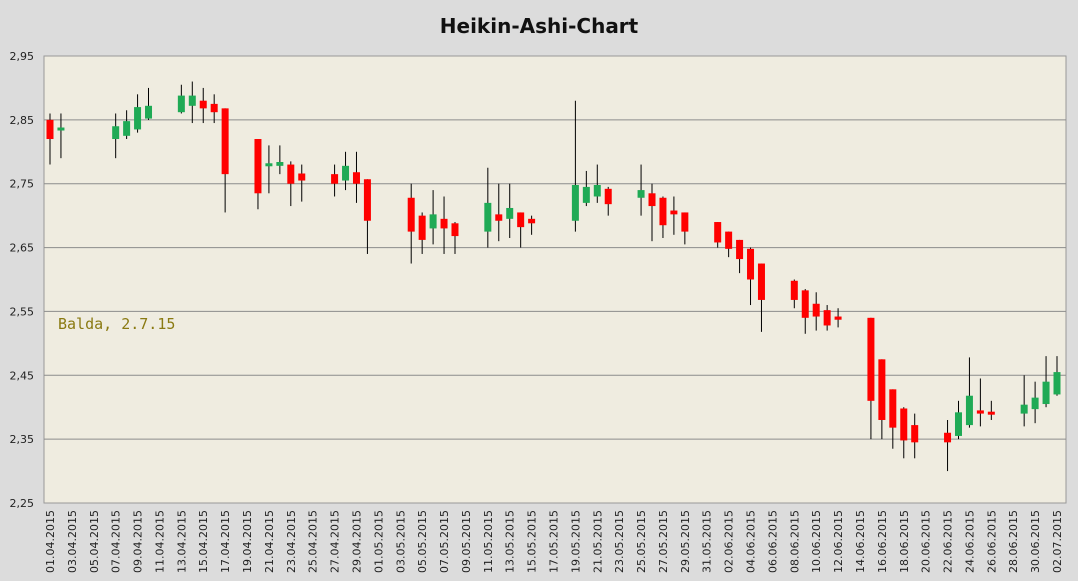 Image resolution: width=1078 pixels, height=581 pixels. I want to click on x-tick-label: 21.05.2015, so click(597, 541).